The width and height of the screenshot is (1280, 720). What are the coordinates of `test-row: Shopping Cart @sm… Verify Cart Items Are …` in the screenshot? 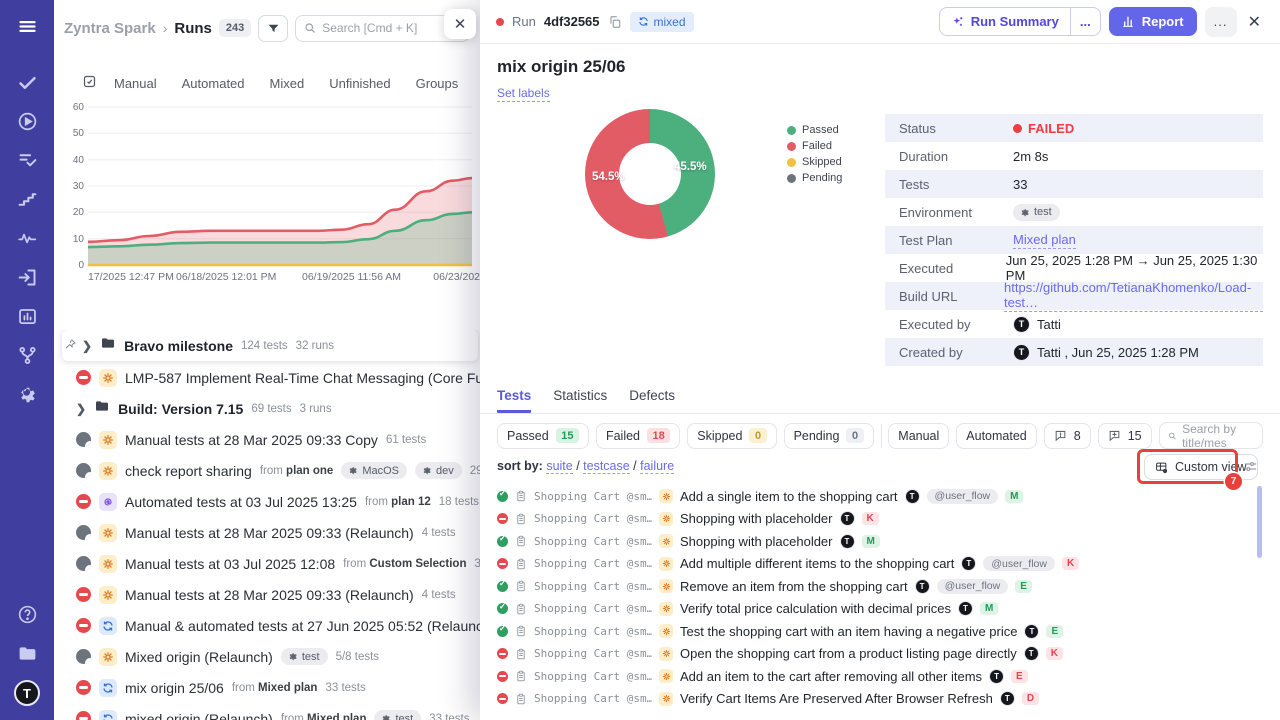 It's located at (873, 699).